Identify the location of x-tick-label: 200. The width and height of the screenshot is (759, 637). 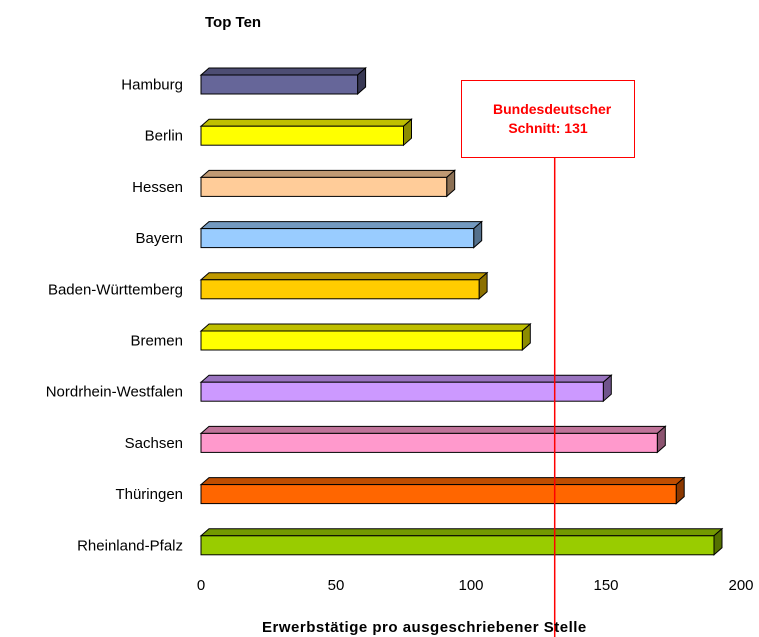
(740, 585).